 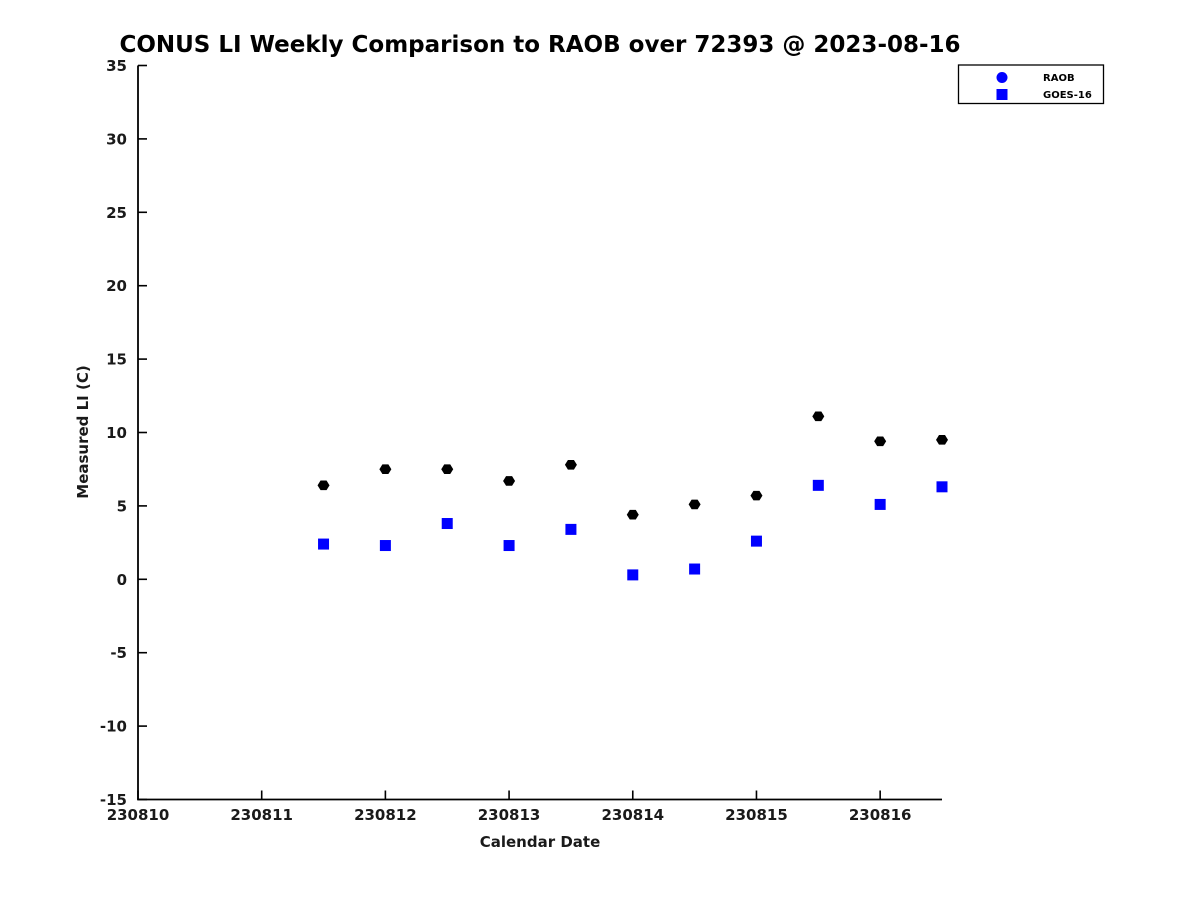 I want to click on legend: RAOB GOES-16, so click(x=1031, y=84).